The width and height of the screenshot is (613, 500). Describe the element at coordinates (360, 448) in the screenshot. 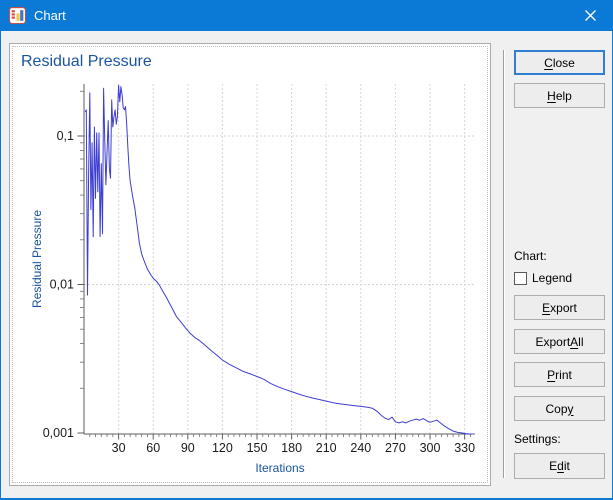

I see `svg-text: 240` at that location.